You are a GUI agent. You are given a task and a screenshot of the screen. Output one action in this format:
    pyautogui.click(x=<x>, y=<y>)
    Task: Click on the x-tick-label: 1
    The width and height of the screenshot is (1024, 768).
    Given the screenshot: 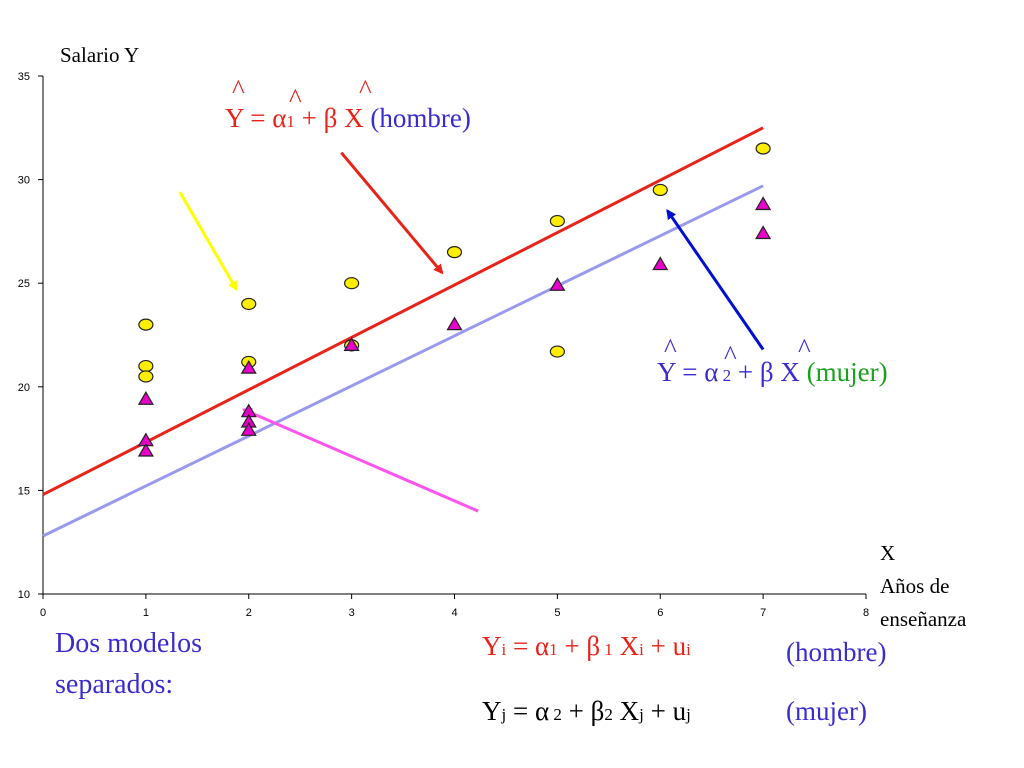 What is the action you would take?
    pyautogui.click(x=146, y=613)
    